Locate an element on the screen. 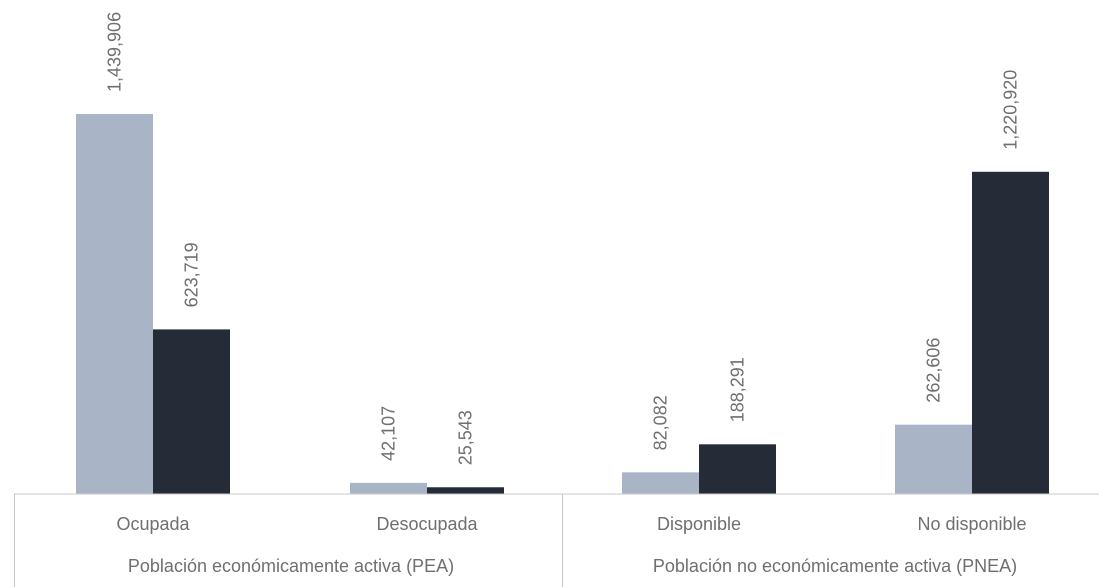  bar-series2-no-disponible is located at coordinates (1010, 332).